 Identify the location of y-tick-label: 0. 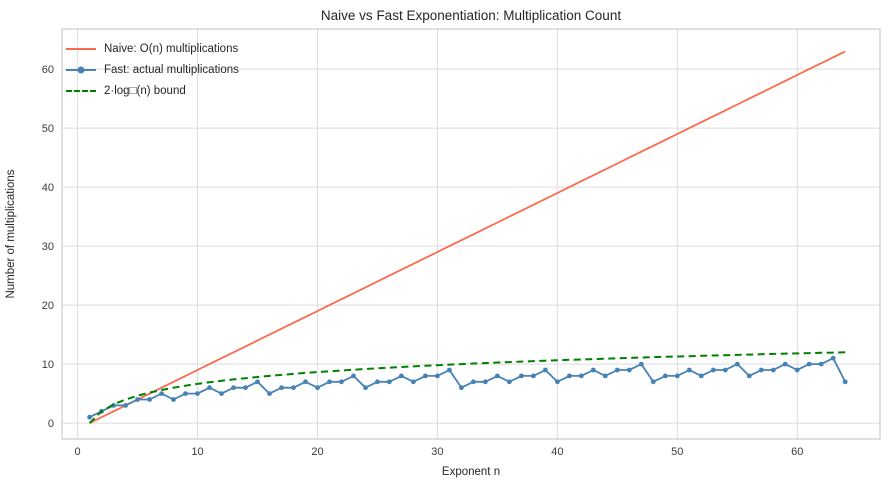
(51, 424).